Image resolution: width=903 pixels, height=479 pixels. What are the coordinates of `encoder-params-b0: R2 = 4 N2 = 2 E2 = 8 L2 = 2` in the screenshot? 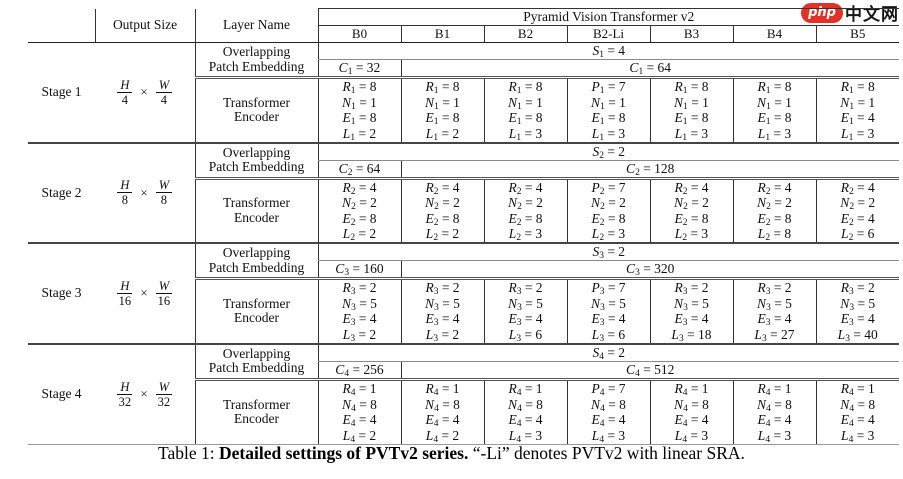 It's located at (359, 211).